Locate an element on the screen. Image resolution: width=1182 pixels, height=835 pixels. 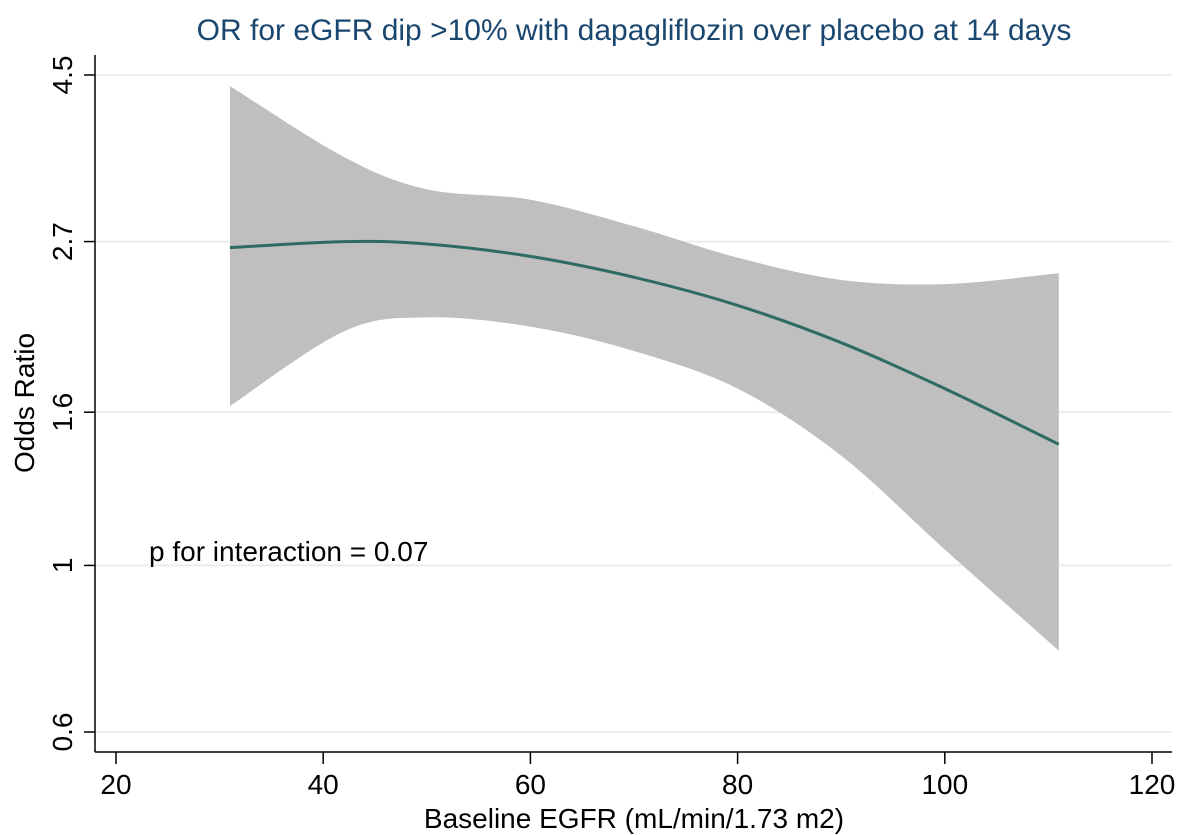
x-tick-label: 80 is located at coordinates (737, 784).